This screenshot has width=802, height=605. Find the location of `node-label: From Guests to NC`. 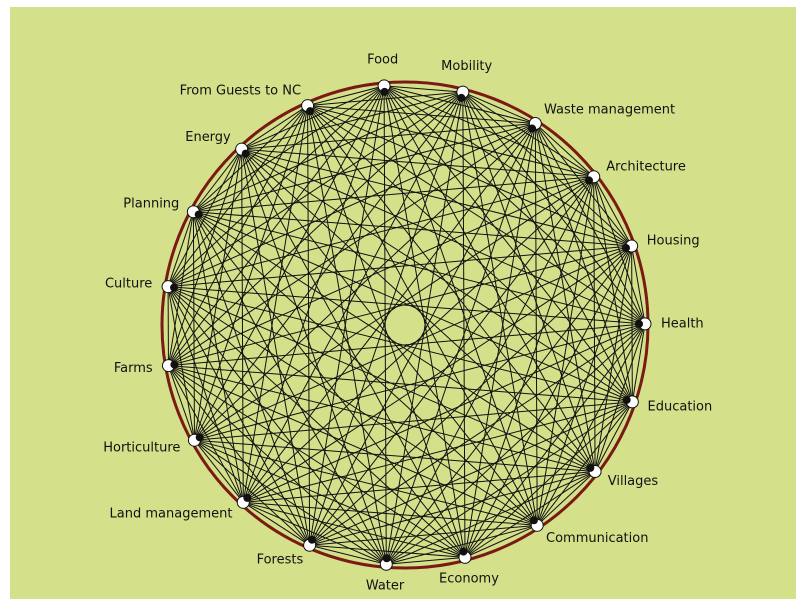

node-label: From Guests to NC is located at coordinates (240, 91).